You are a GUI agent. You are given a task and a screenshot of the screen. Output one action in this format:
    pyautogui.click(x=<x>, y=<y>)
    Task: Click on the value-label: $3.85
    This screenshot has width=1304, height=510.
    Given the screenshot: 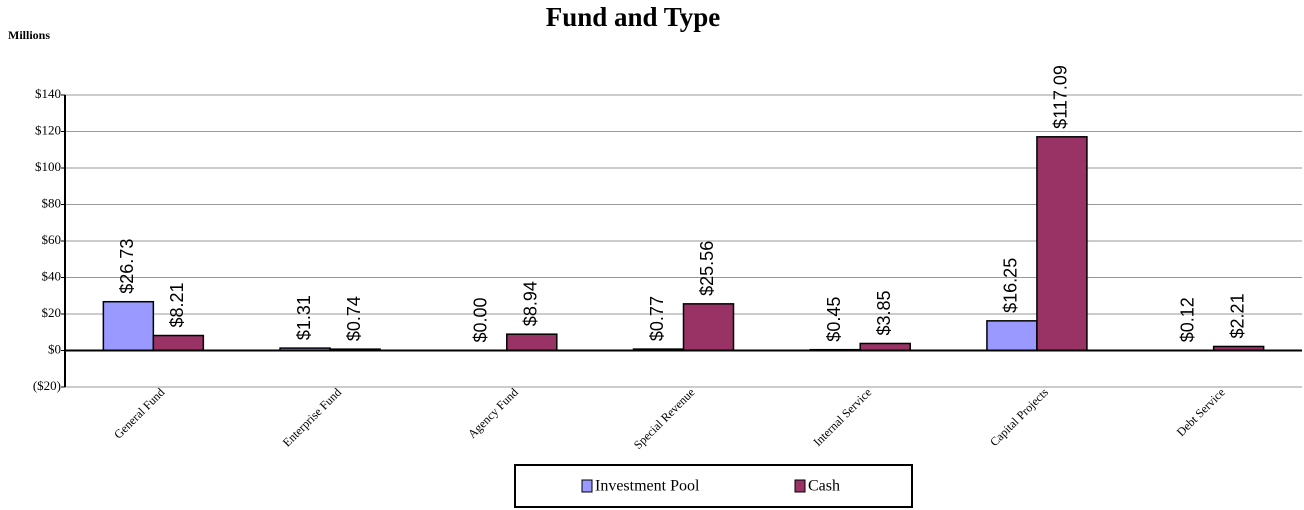 What is the action you would take?
    pyautogui.click(x=884, y=312)
    